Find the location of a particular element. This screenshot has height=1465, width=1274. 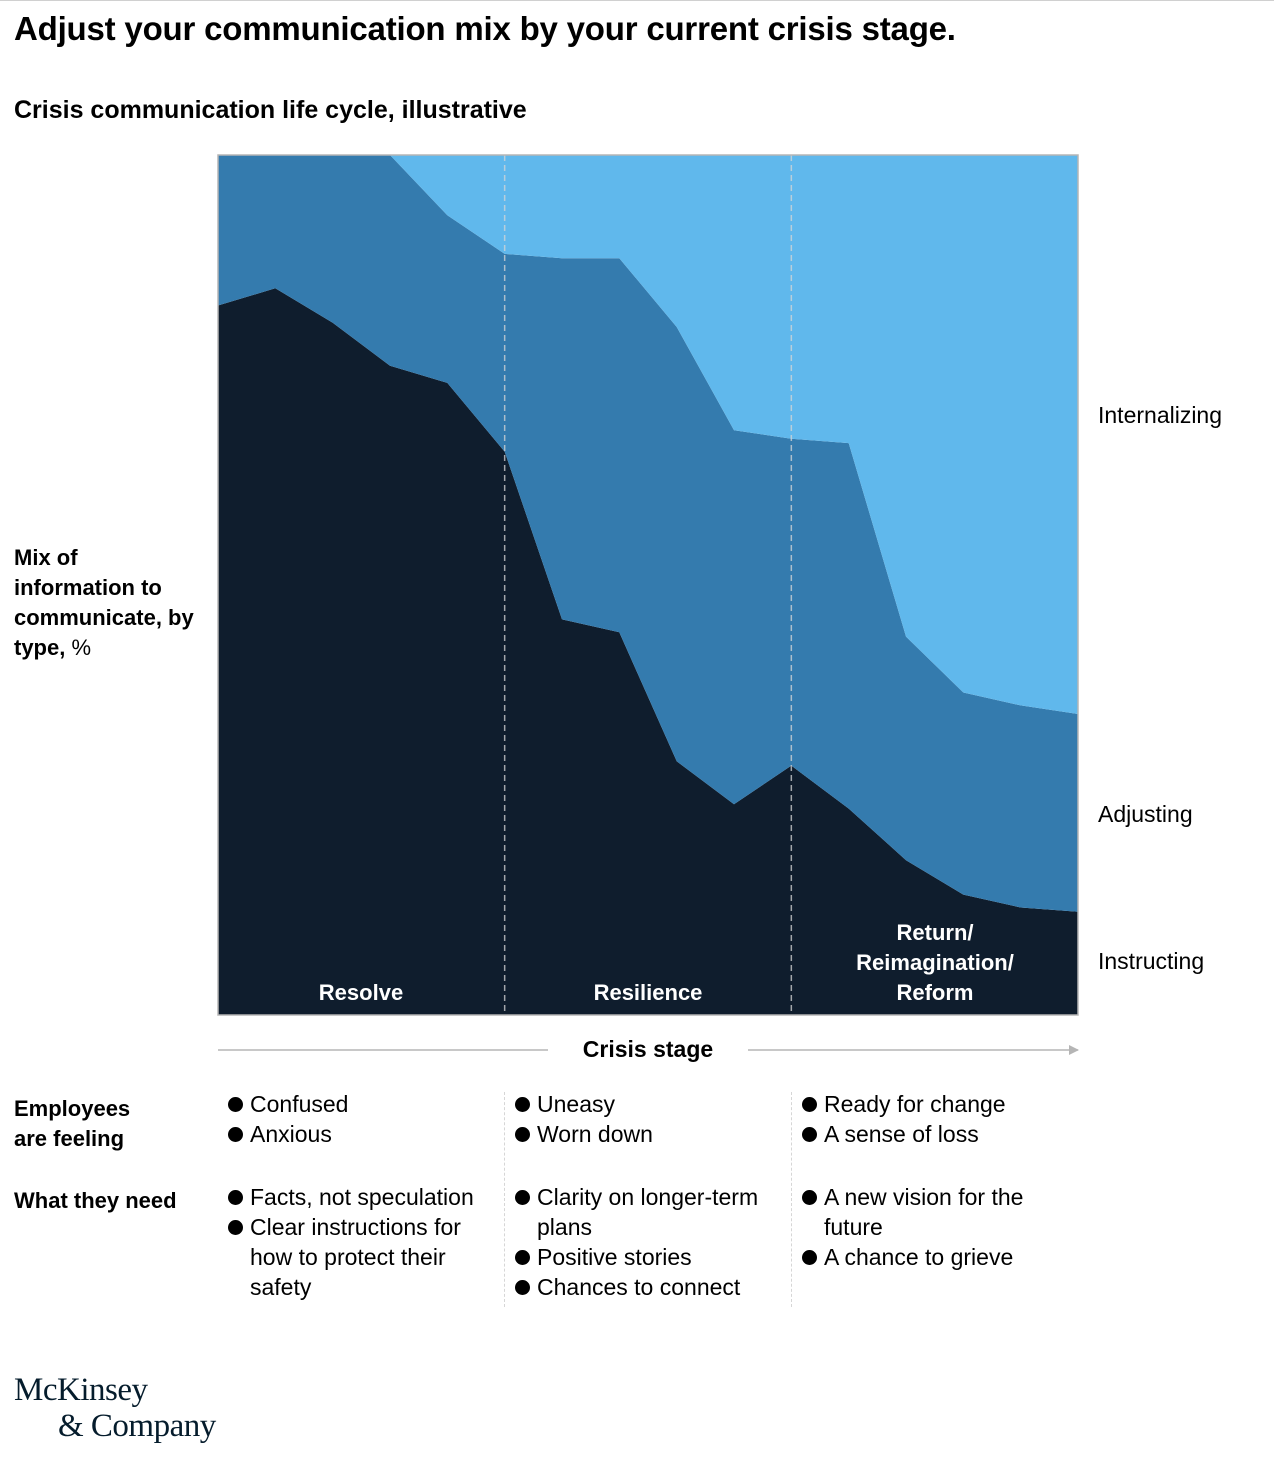

series-label-adjusting: Adjusting is located at coordinates (1145, 814).